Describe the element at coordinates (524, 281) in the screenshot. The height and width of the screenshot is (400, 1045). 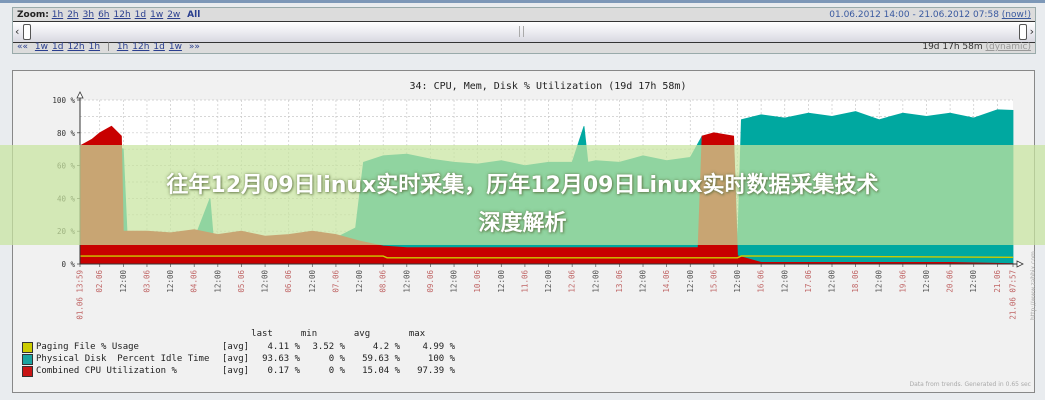
I see `x-tick-label: 11.06` at that location.